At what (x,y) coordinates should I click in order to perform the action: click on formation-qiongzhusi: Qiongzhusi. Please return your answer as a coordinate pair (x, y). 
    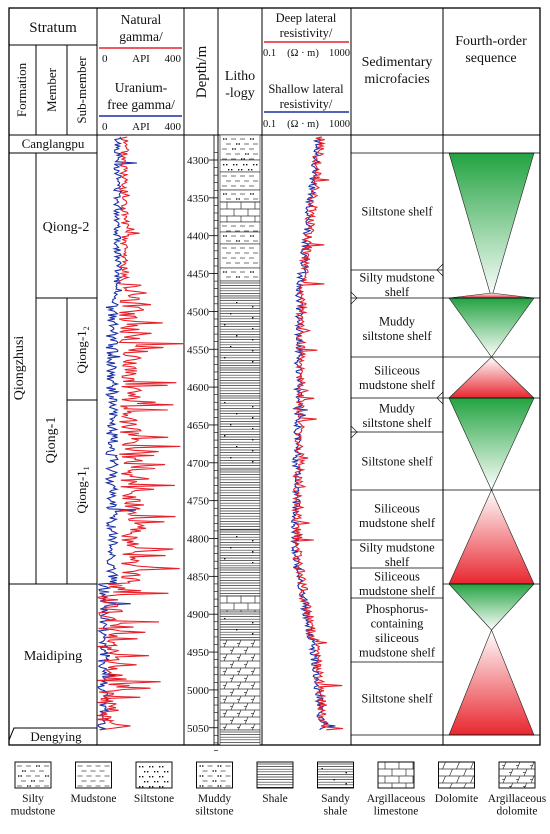
    Looking at the image, I should click on (19, 368).